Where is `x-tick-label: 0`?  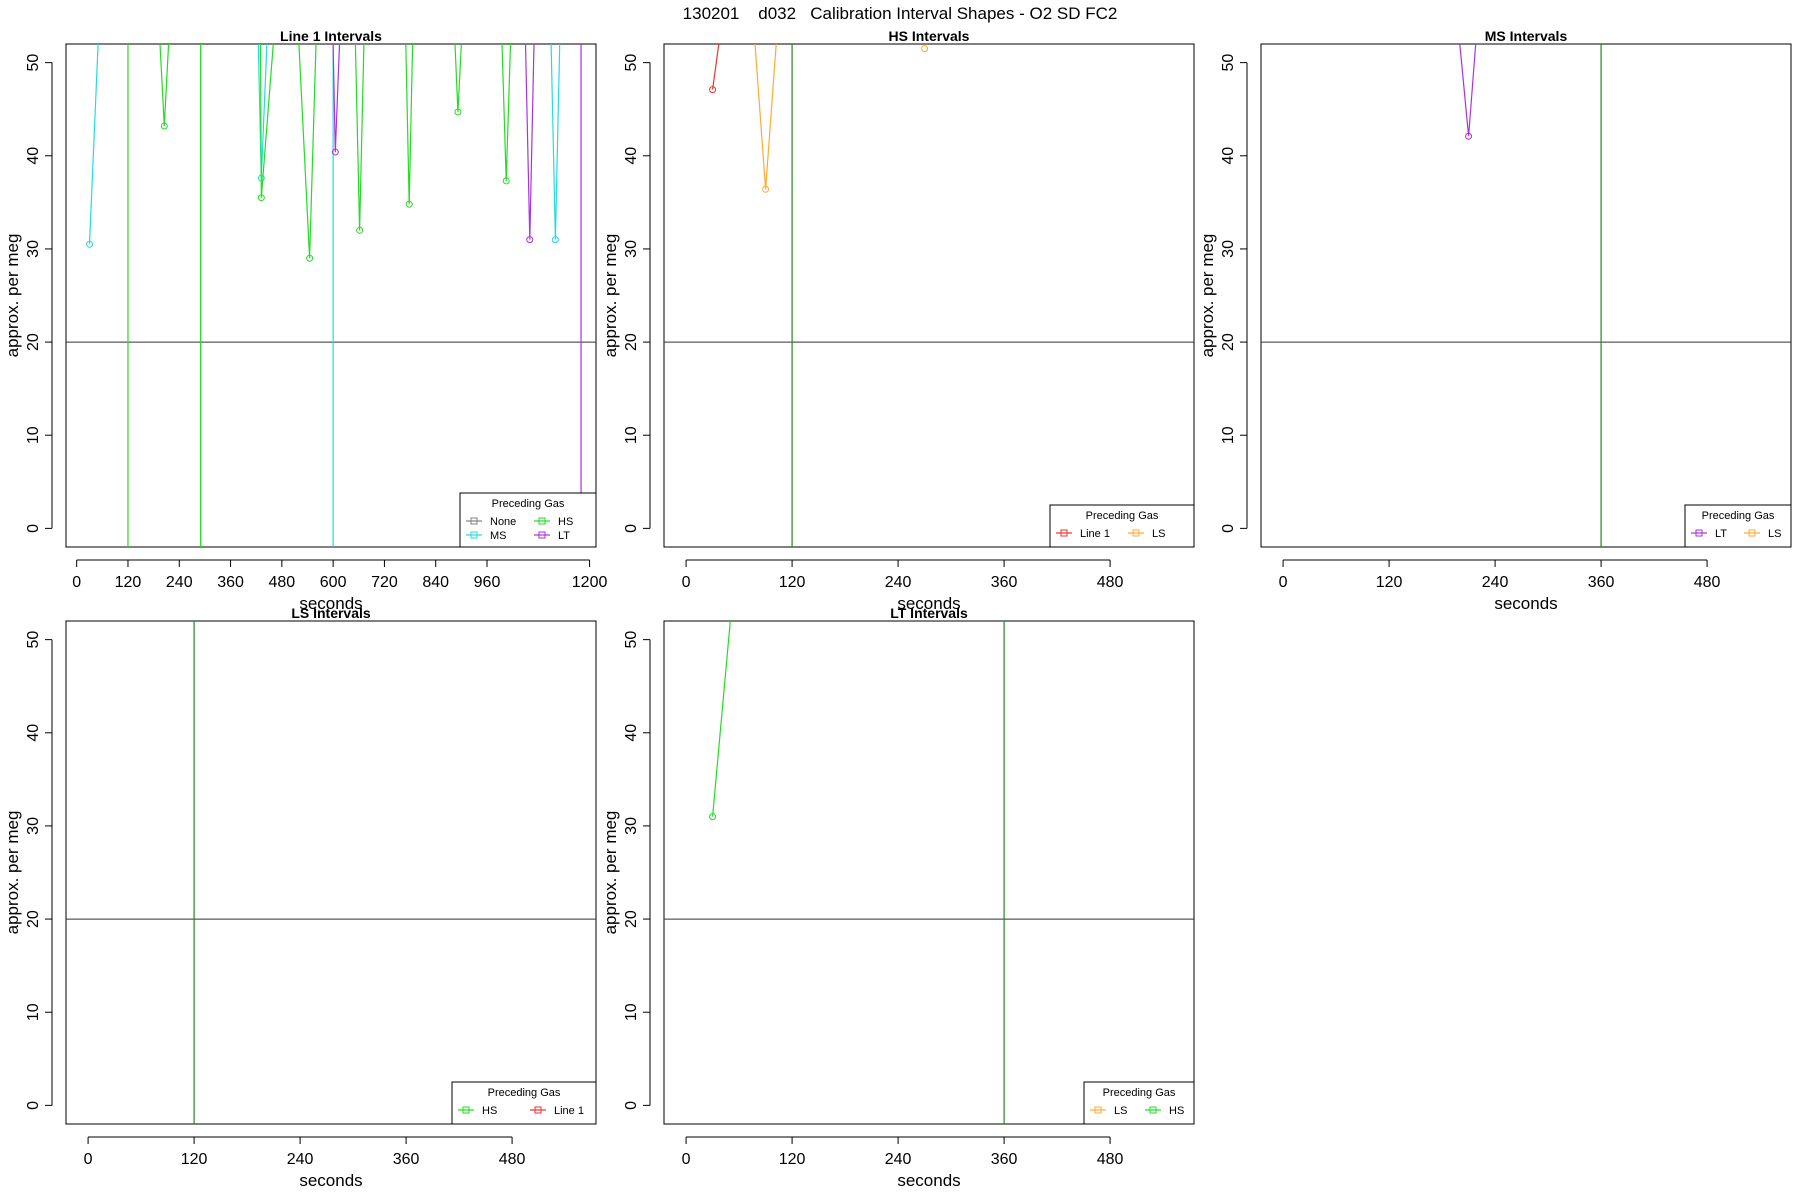 x-tick-label: 0 is located at coordinates (76, 582).